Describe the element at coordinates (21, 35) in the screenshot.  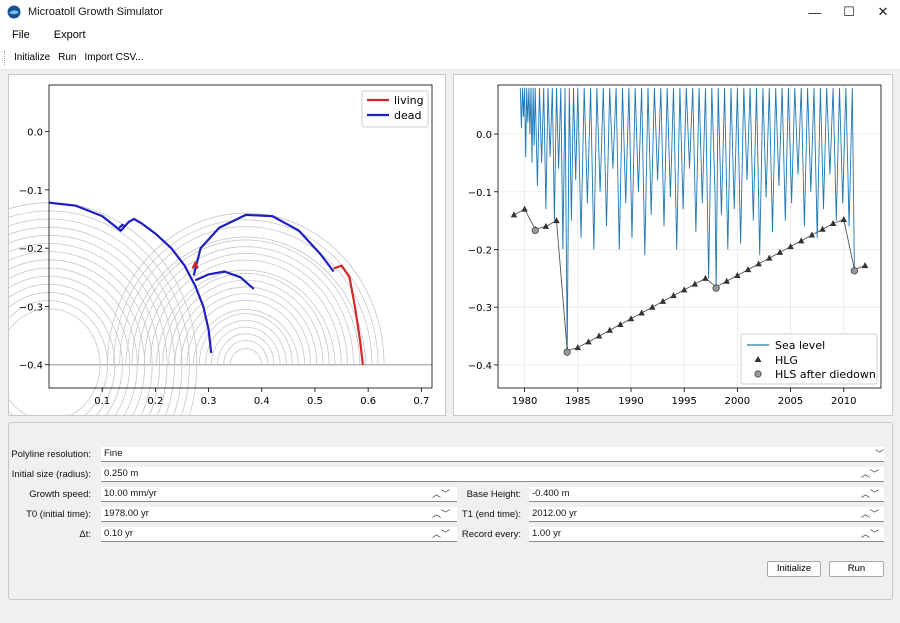
I see `menu-file: File` at that location.